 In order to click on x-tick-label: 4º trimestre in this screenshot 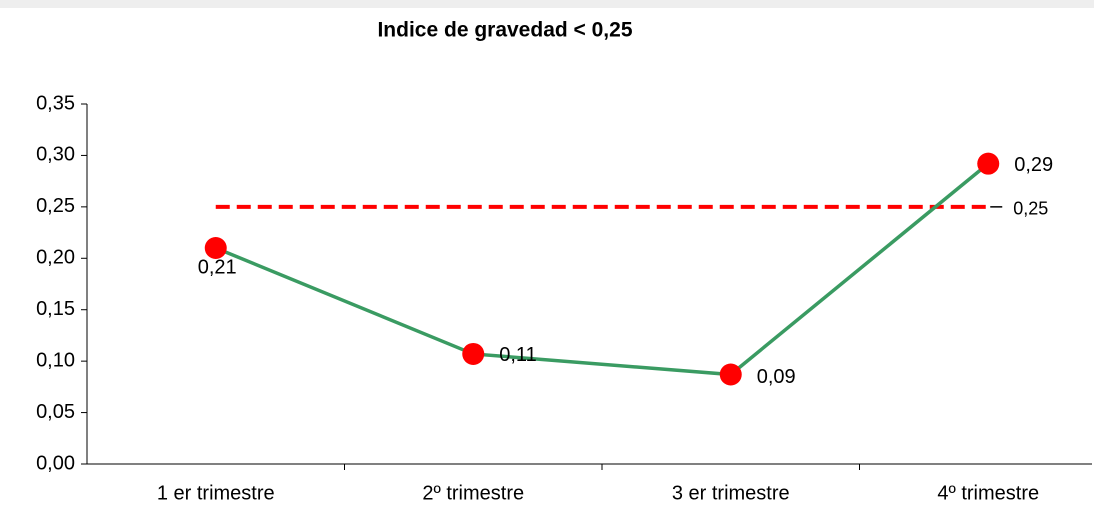, I will do `click(988, 493)`.